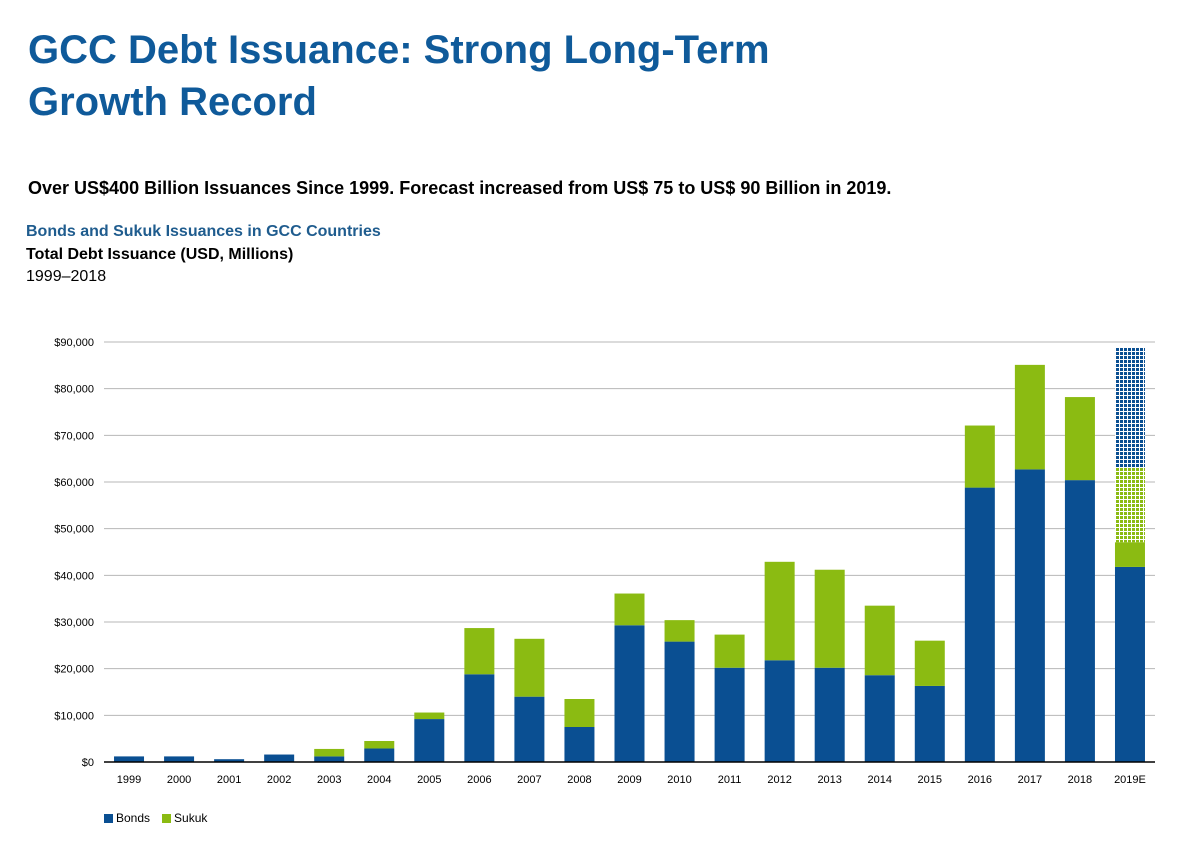  Describe the element at coordinates (980, 780) in the screenshot. I see `x-tick-label: 2016` at that location.